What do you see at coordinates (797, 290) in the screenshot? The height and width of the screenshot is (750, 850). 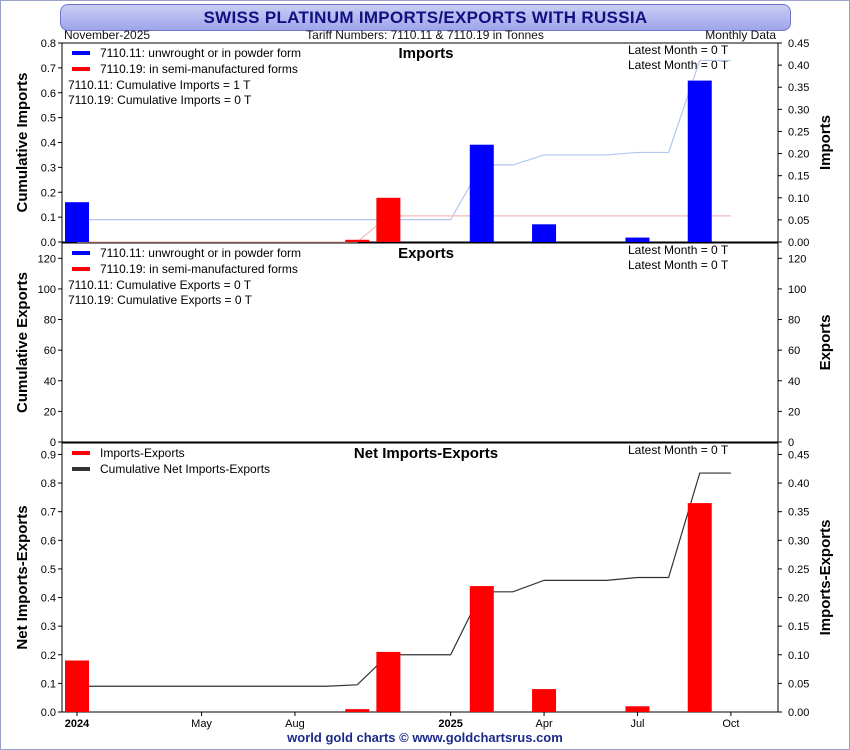 I see `y2-tick-label: 100` at bounding box center [797, 290].